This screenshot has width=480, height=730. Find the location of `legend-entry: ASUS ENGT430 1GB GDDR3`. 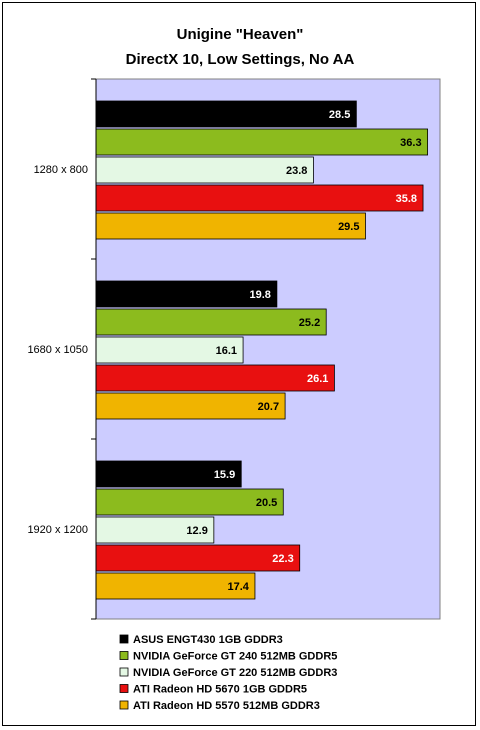

legend-entry: ASUS ENGT430 1GB GDDR3 is located at coordinates (208, 640).